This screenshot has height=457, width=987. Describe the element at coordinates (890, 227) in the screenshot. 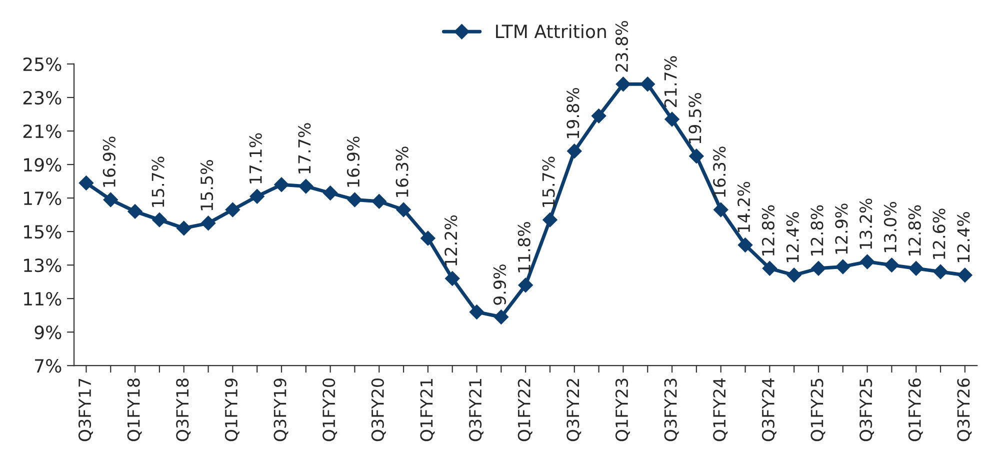

I see `data-label: 13.0%` at that location.